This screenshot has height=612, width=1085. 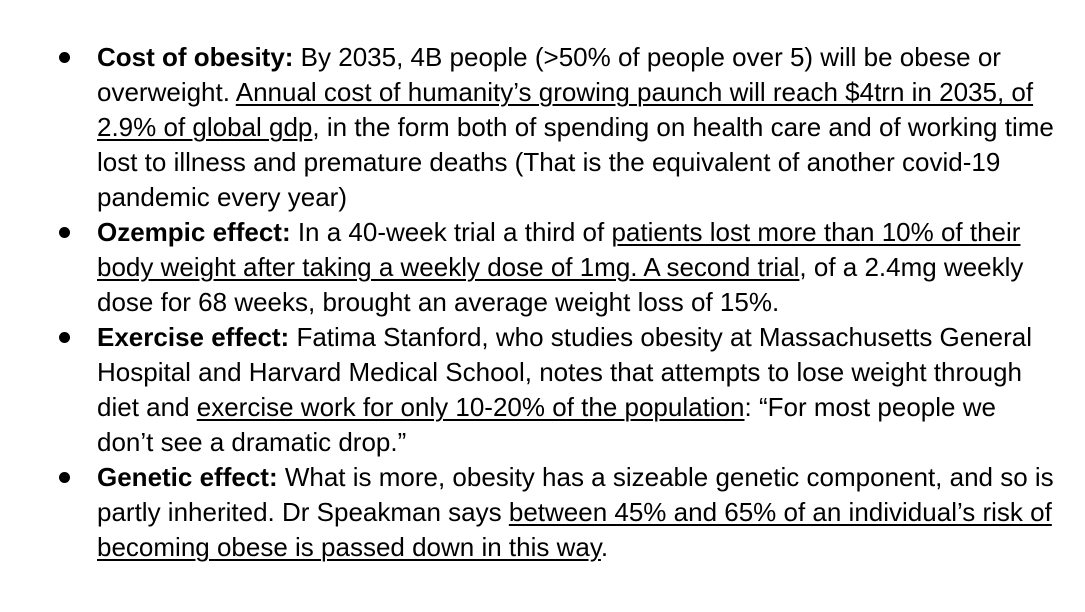 I want to click on text-segment: Ozempic effect:, so click(x=194, y=232).